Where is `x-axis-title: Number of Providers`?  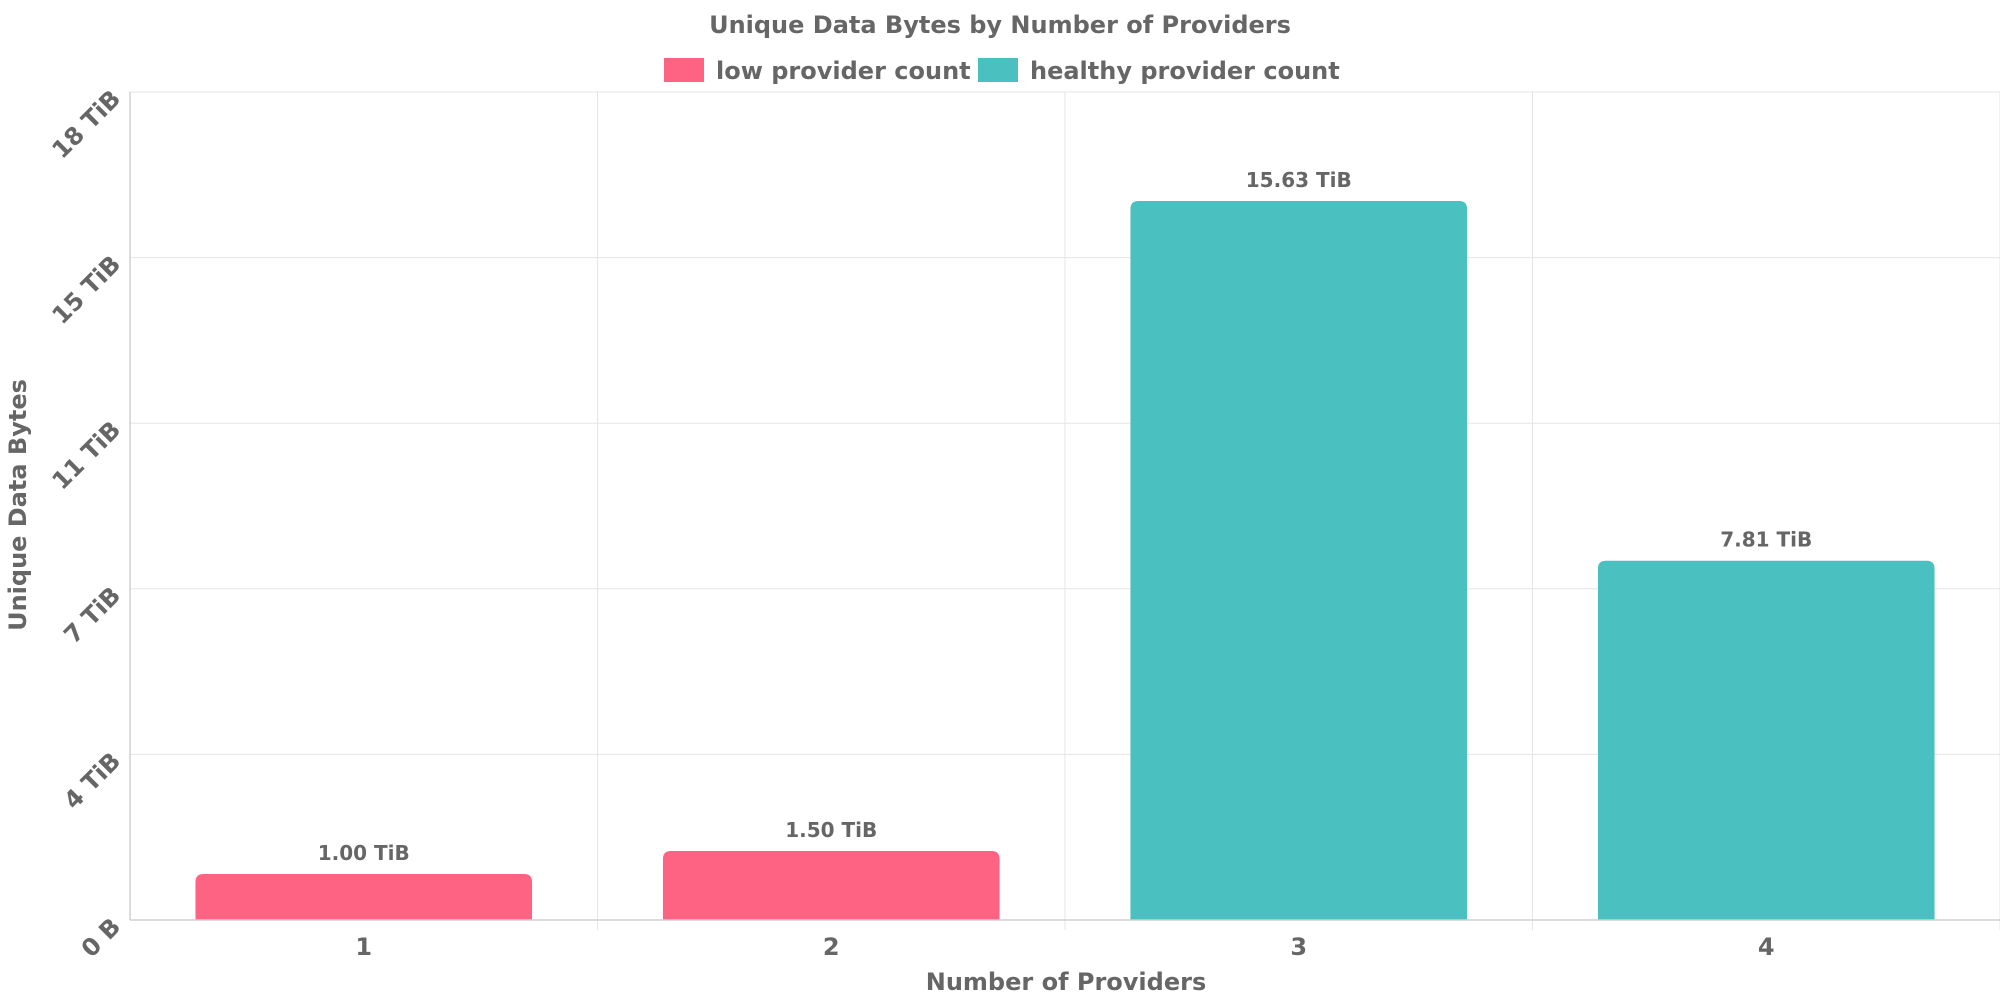
x-axis-title: Number of Providers is located at coordinates (1066, 982).